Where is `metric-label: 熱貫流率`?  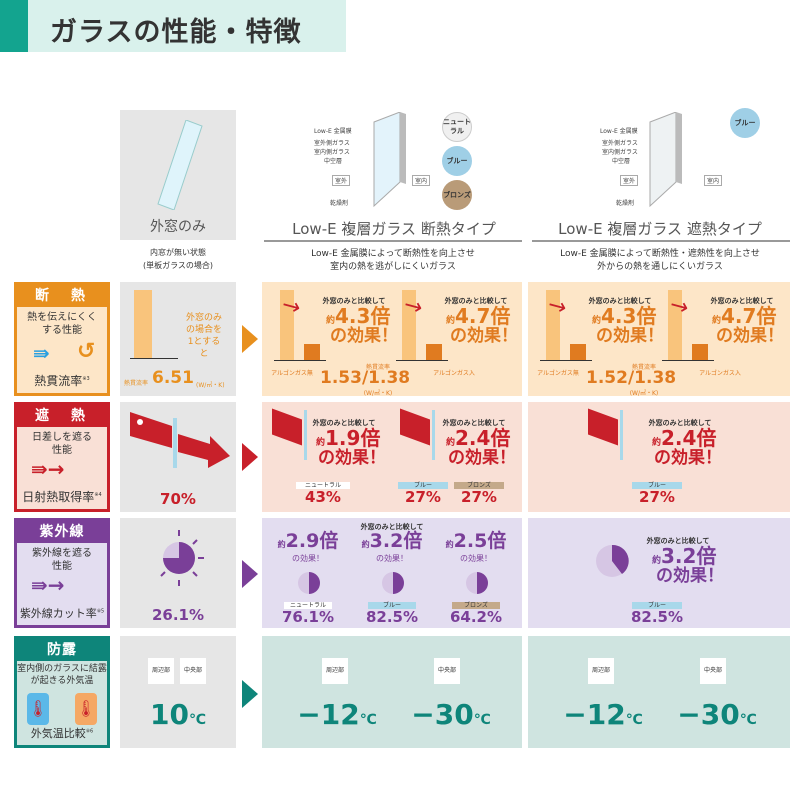 metric-label: 熱貫流率 is located at coordinates (58, 381).